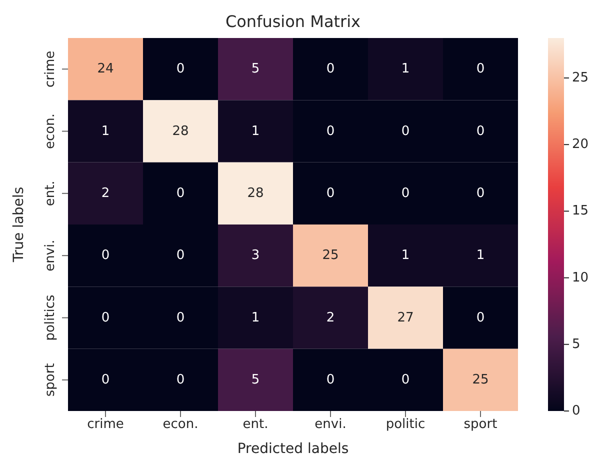 Image resolution: width=614 pixels, height=474 pixels. Describe the element at coordinates (576, 344) in the screenshot. I see `color-bar-label: 5` at that location.